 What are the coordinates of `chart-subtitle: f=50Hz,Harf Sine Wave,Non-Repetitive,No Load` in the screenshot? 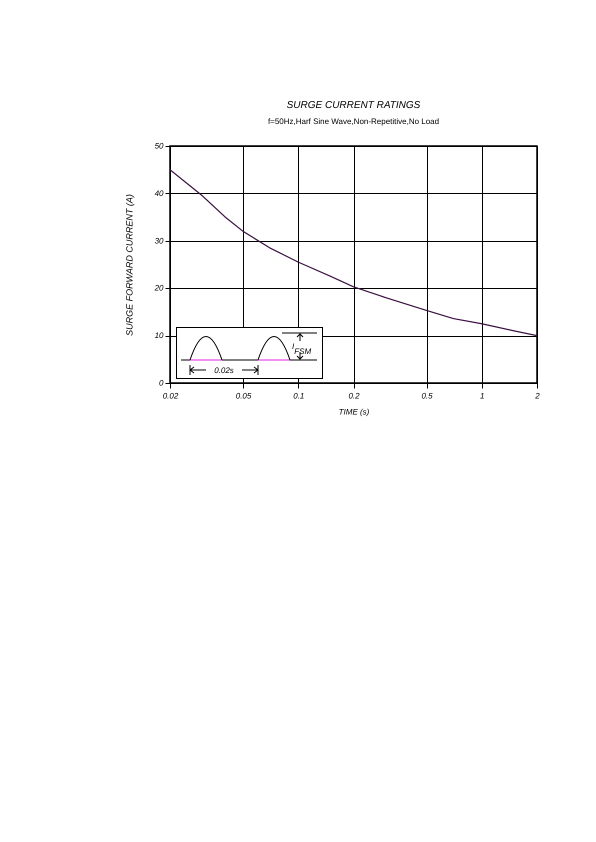 It's located at (354, 121).